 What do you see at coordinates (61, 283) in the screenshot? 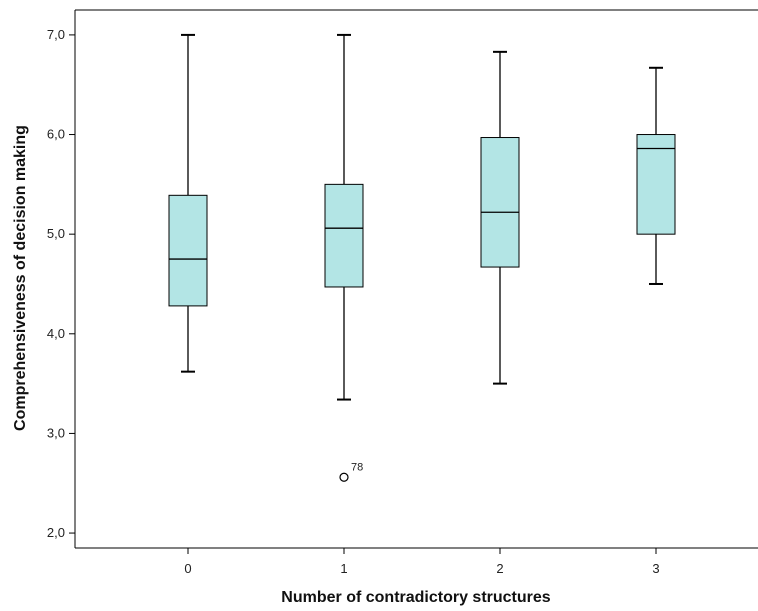
I see `y-axis: 2,0 3,0 4,0 5,0 6,0 7,0` at bounding box center [61, 283].